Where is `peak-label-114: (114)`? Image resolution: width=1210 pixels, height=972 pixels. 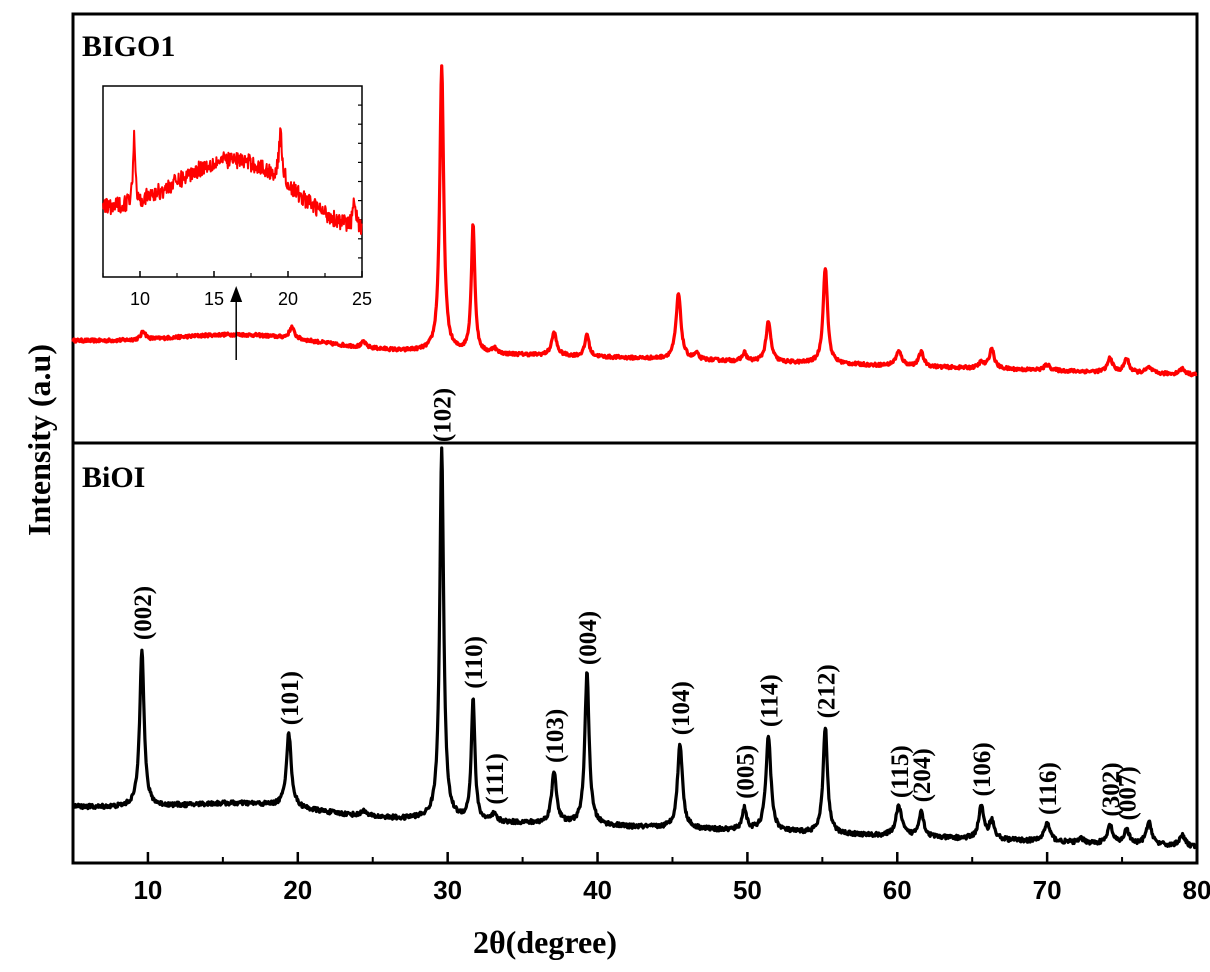 peak-label-114: (114) is located at coordinates (769, 700).